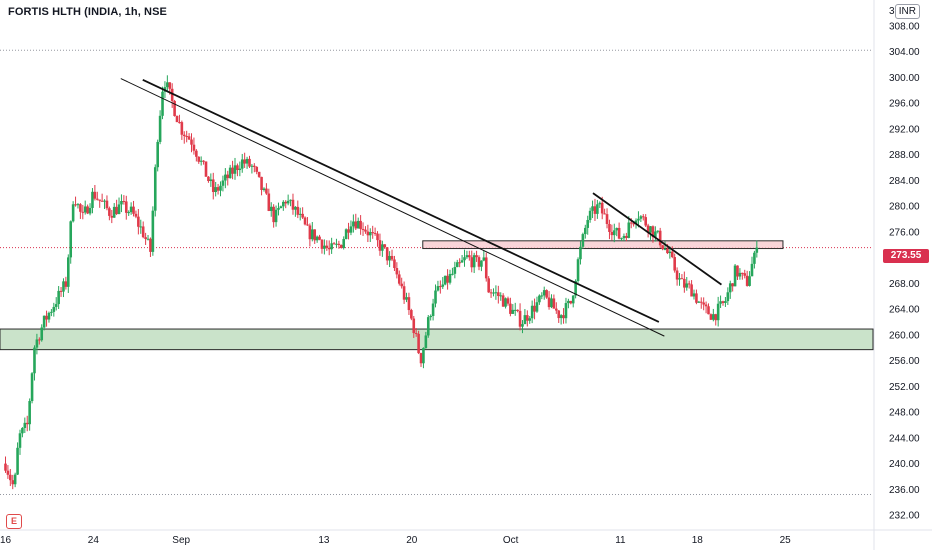 The image size is (932, 550). I want to click on currency-badge: INR, so click(907, 11).